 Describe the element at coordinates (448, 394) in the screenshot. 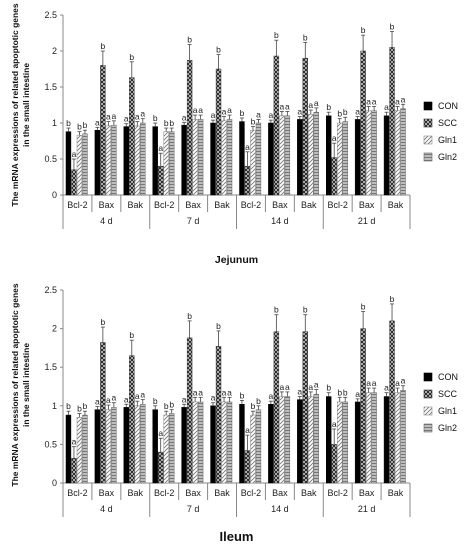

I see `legend-label: SCC` at that location.